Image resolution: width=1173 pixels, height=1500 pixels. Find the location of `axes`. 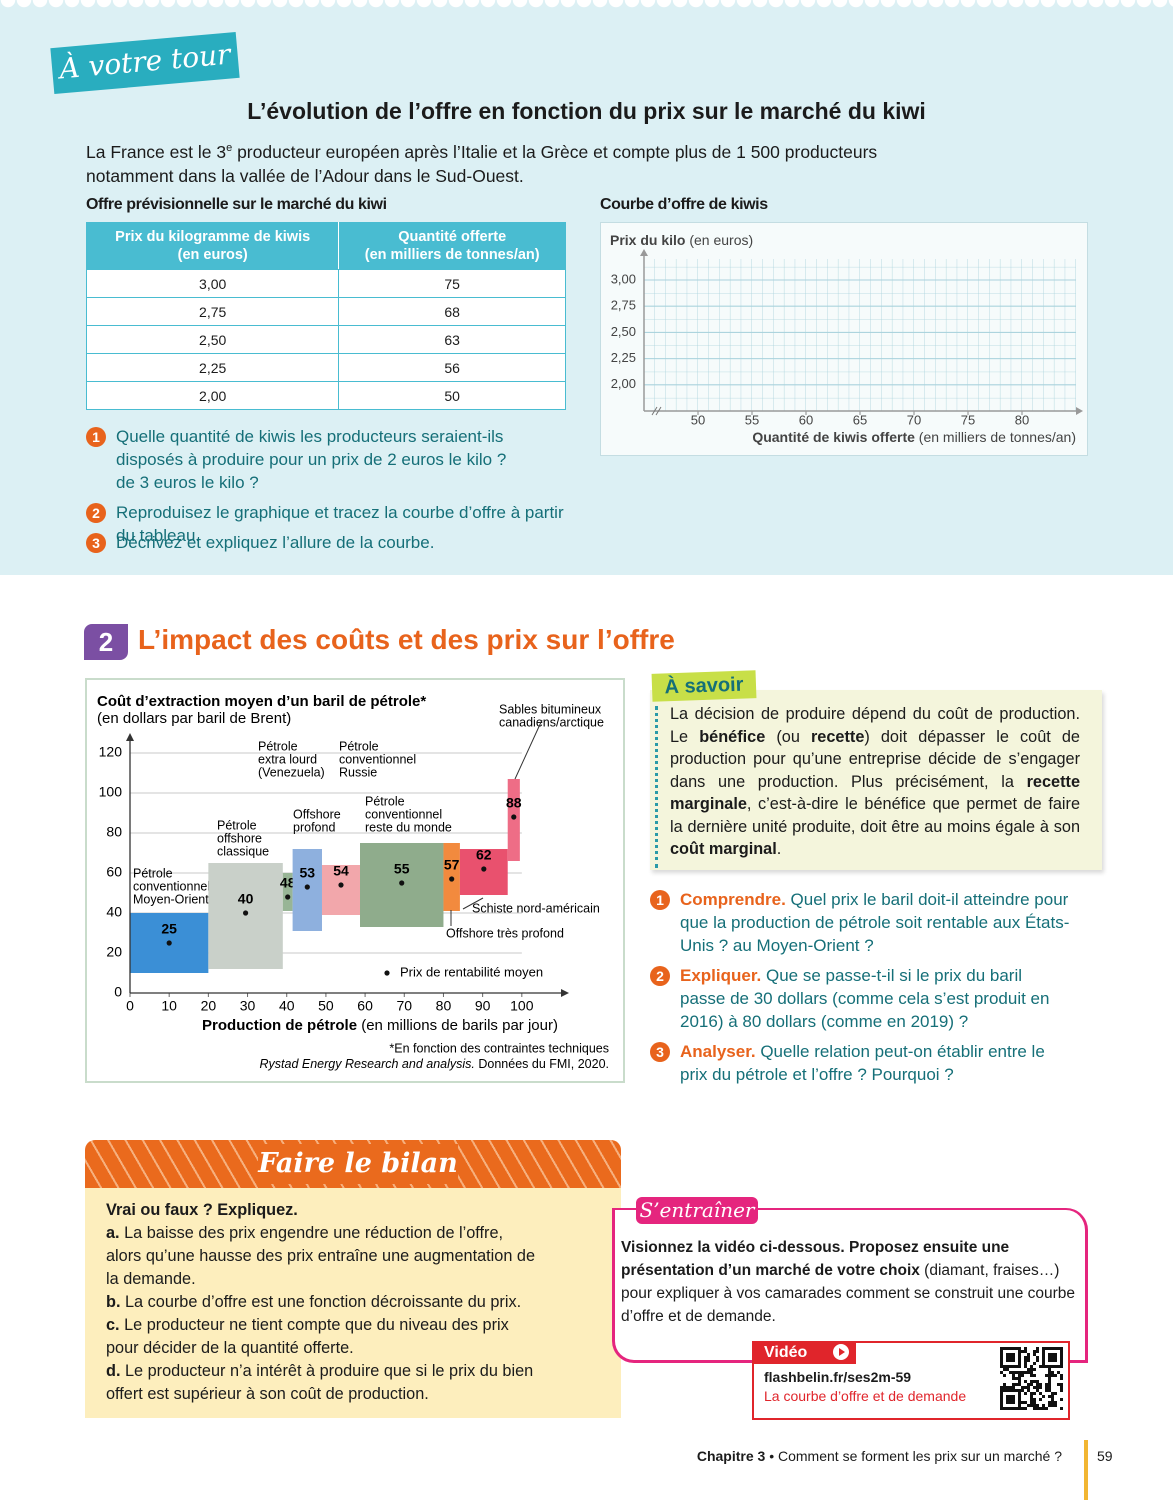

axes is located at coordinates (346, 865).